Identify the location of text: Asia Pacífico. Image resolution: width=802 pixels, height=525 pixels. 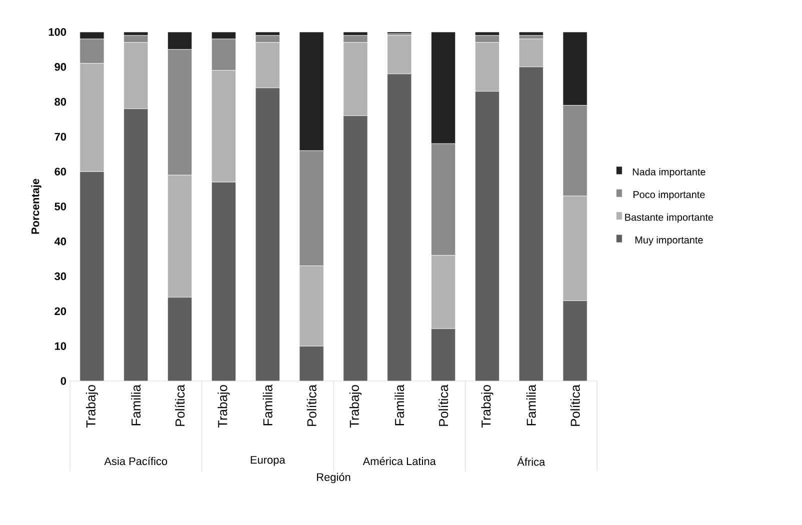
(136, 461).